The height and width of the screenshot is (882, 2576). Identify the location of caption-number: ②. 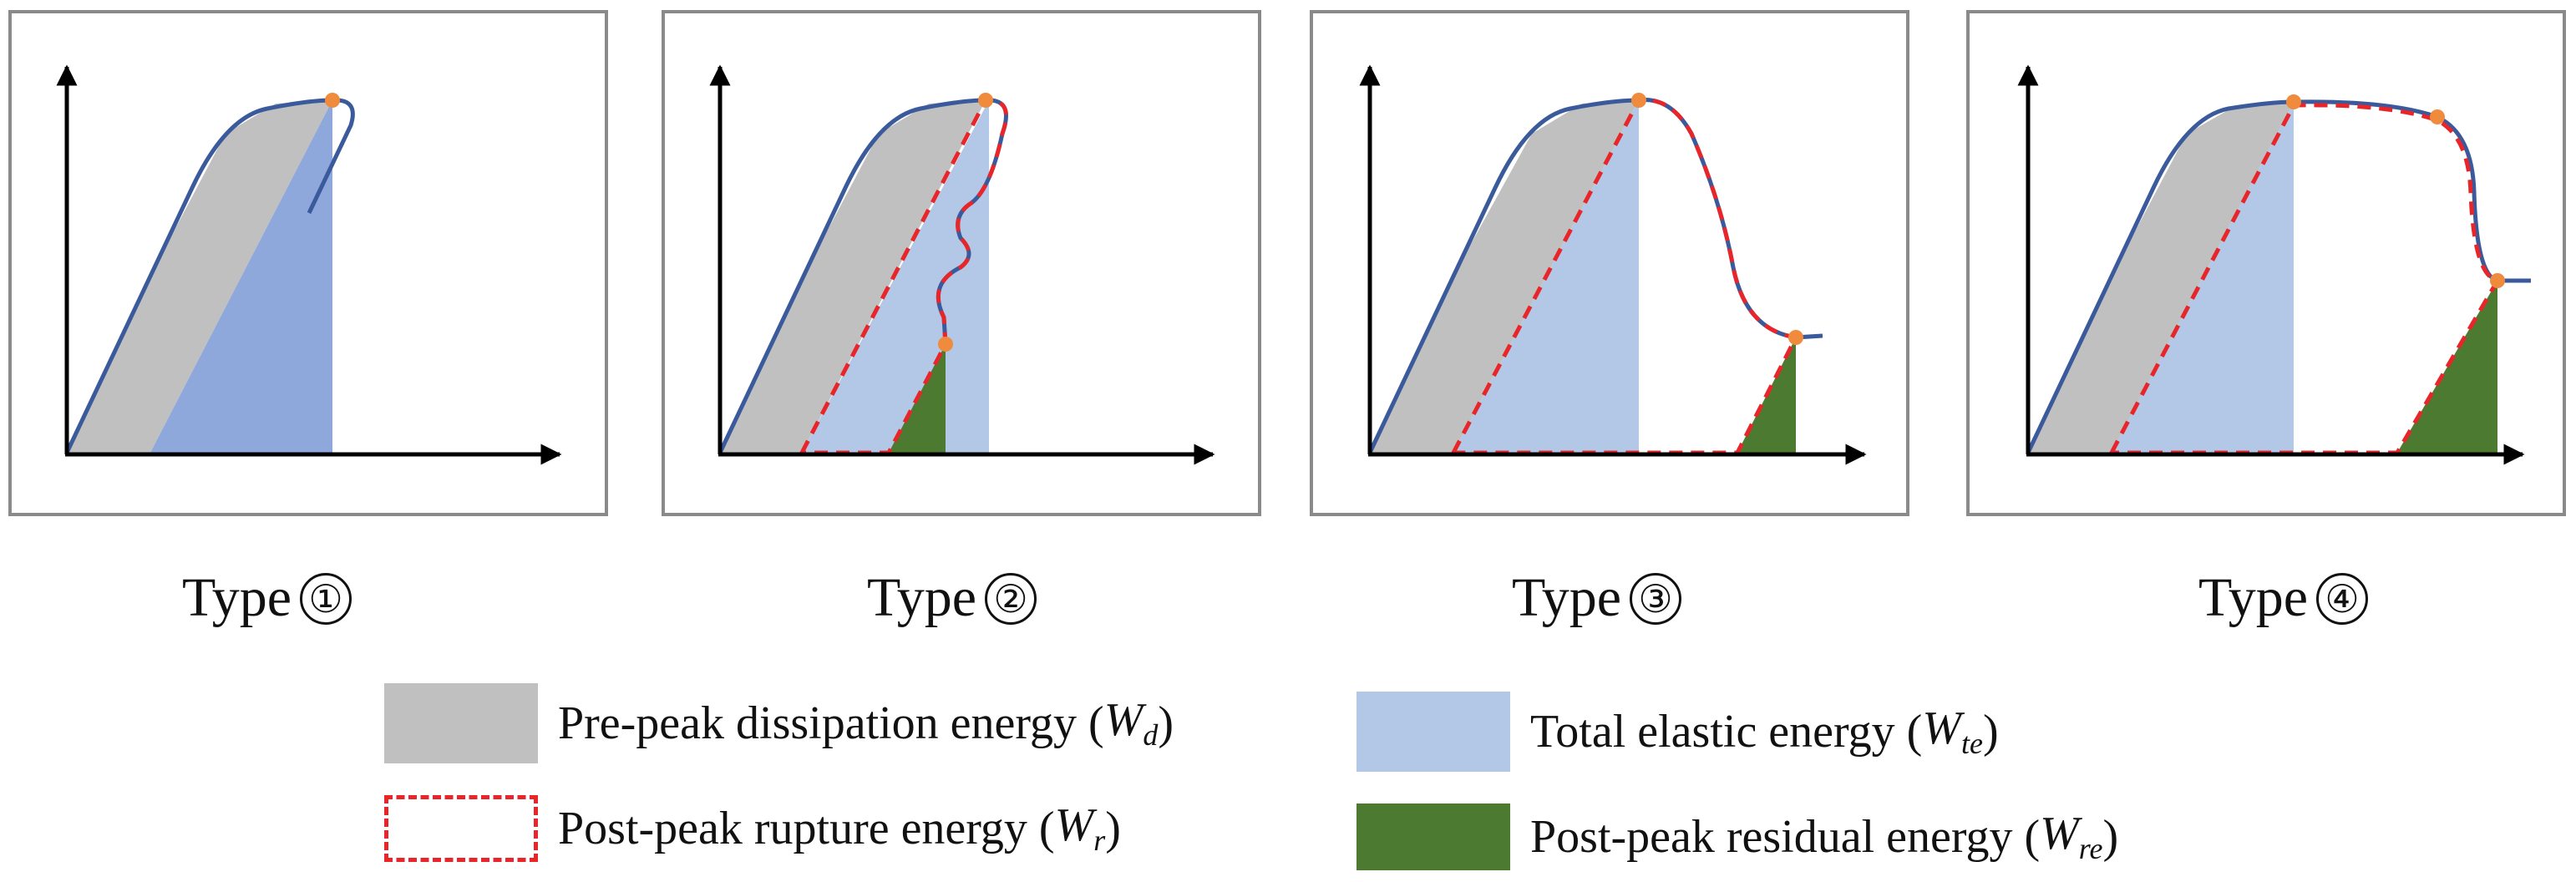
(1011, 599).